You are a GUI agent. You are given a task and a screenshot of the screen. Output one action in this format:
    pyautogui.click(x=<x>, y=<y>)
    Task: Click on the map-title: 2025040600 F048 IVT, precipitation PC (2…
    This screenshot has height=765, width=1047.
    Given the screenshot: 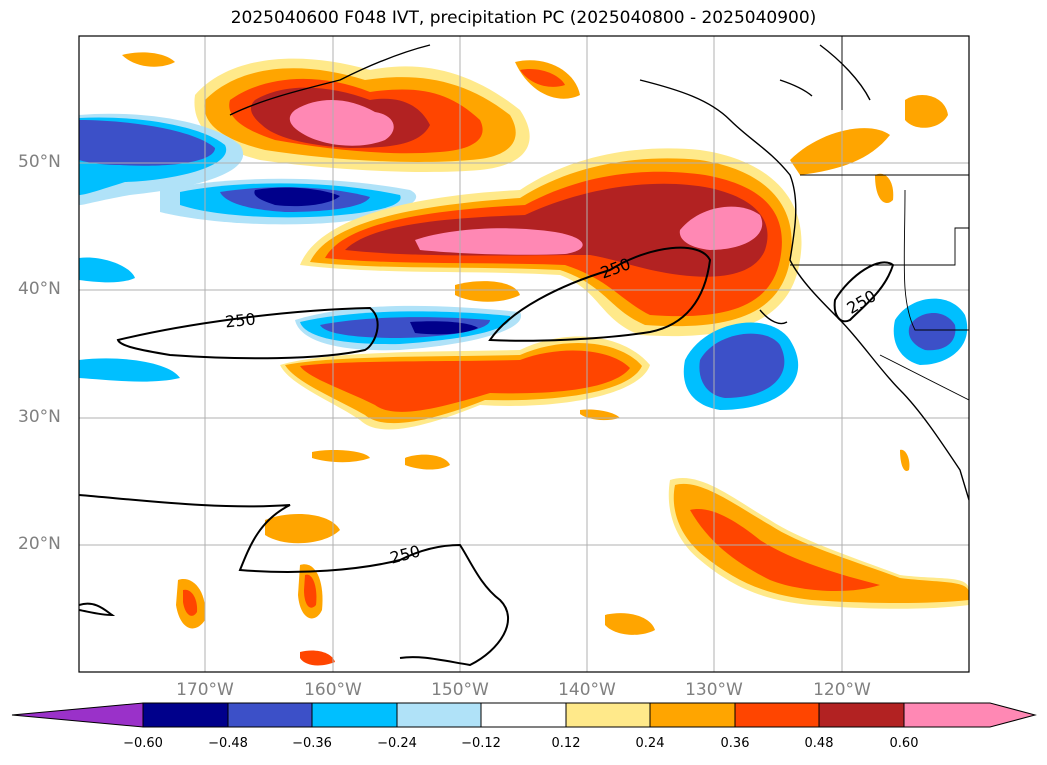 What is the action you would take?
    pyautogui.click(x=523, y=18)
    